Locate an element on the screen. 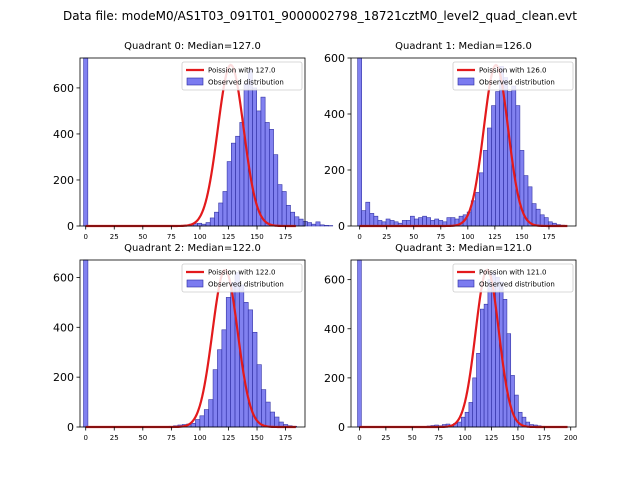  subplot-title: Quadrant 0: Median=127.0 is located at coordinates (192, 46).